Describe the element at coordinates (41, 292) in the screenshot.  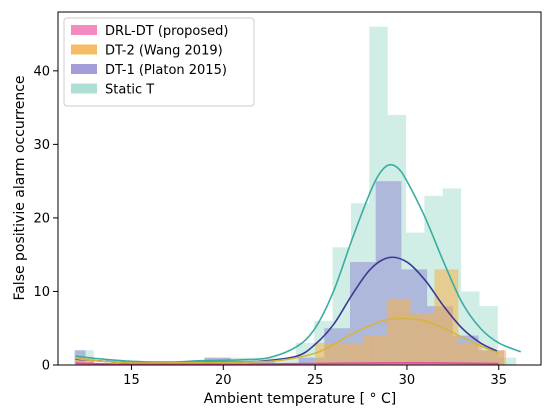
I see `y-tick-label: 10` at that location.